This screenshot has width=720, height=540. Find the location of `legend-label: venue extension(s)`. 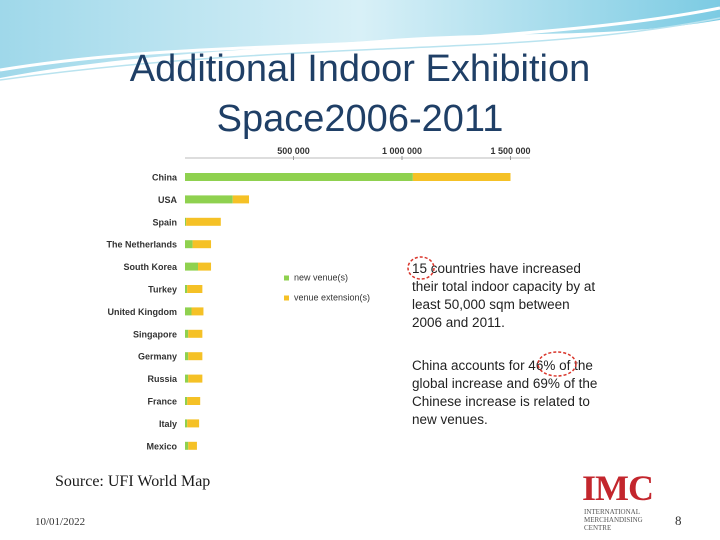

legend-label: venue extension(s) is located at coordinates (332, 298).